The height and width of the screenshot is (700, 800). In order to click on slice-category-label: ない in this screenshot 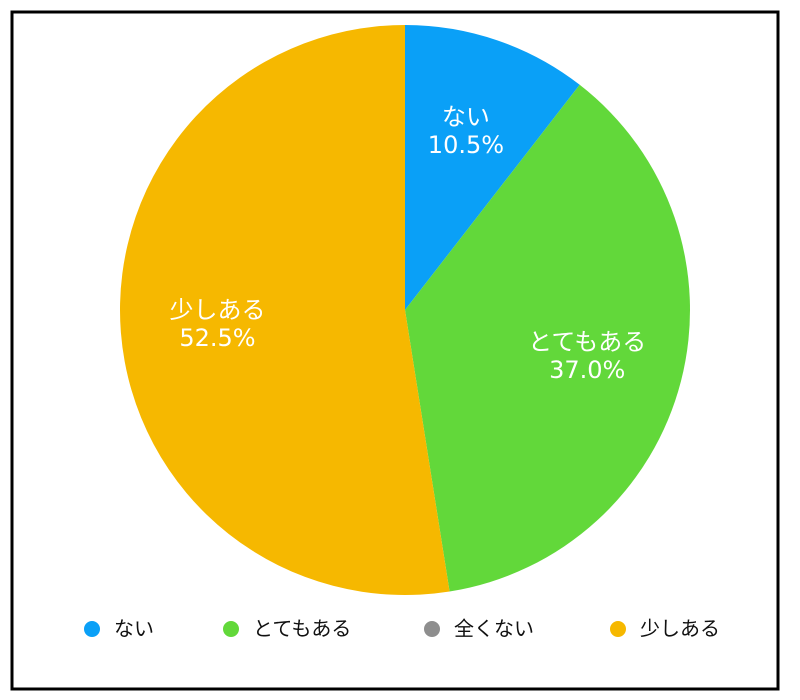, I will do `click(466, 117)`.